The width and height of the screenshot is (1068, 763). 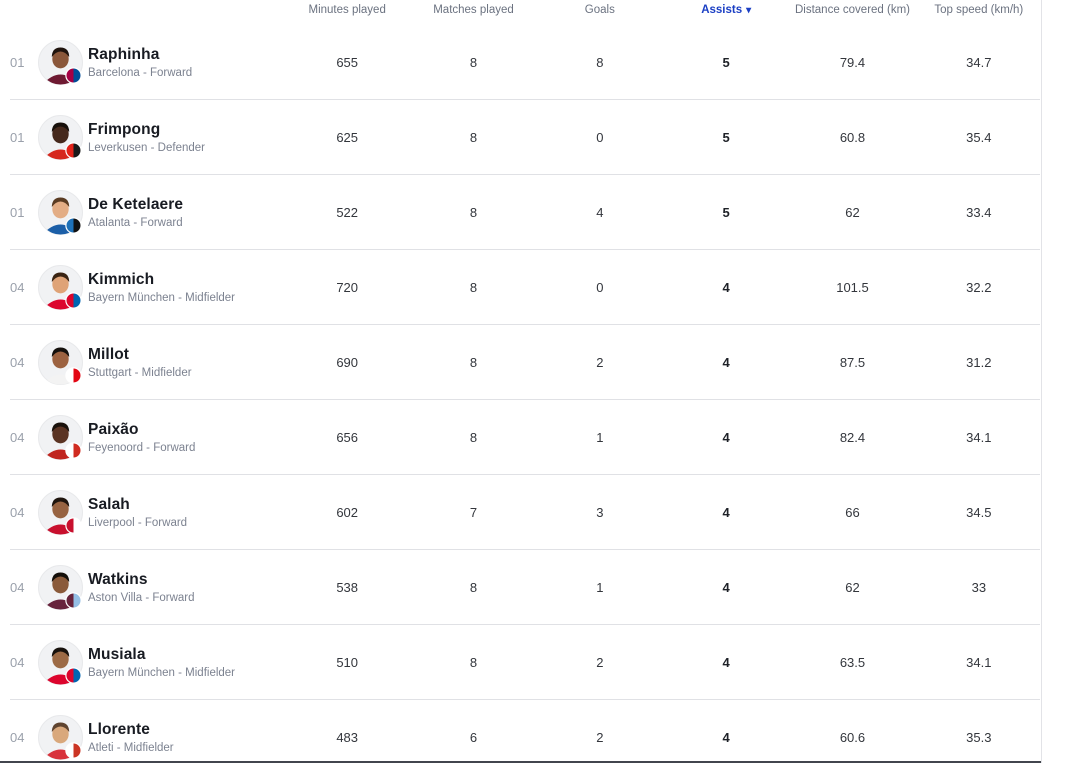 I want to click on player-info: Llorente Atleti - Midfielder, so click(x=184, y=737).